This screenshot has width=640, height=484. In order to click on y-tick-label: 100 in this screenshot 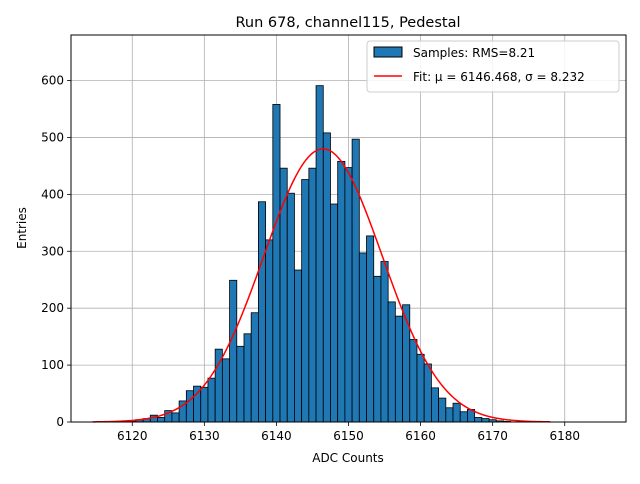, I will do `click(52, 365)`.